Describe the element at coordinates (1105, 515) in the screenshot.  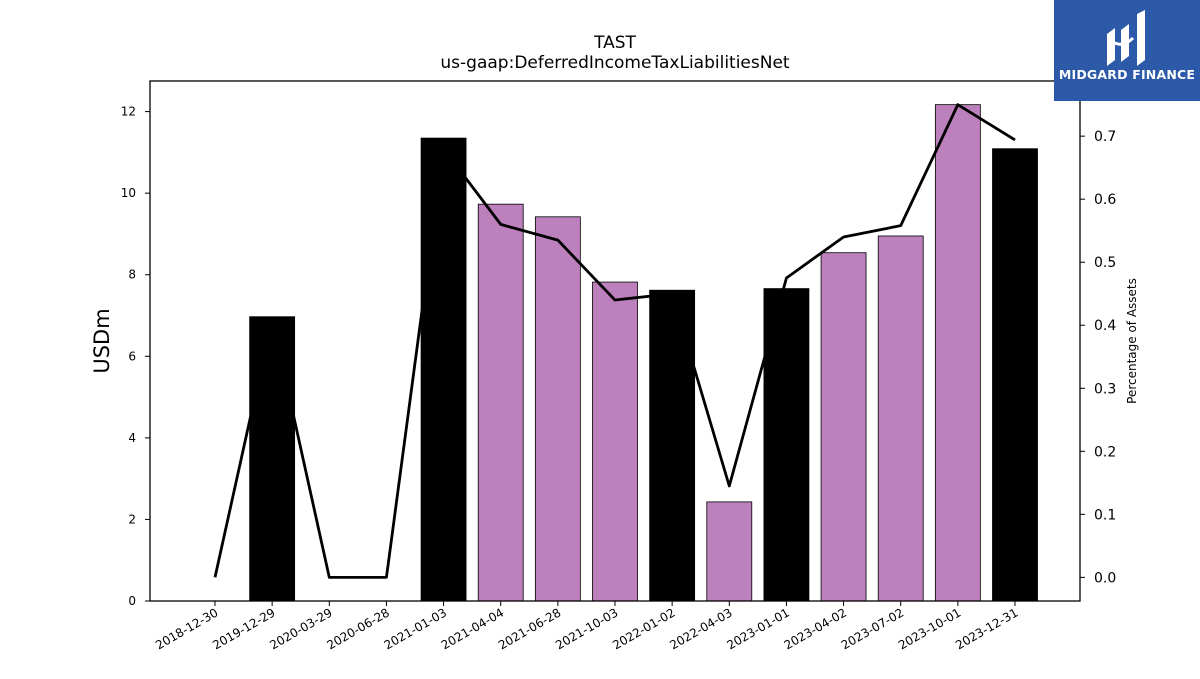
I see `y-right-tick-label: 0.1` at that location.